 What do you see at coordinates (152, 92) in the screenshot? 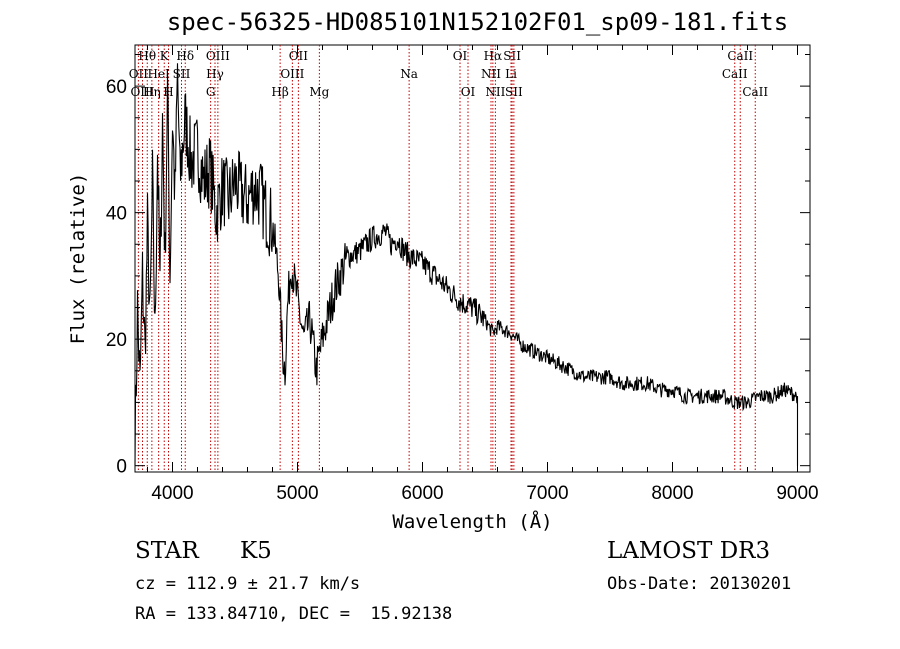
I see `line-label: Hη` at bounding box center [152, 92].